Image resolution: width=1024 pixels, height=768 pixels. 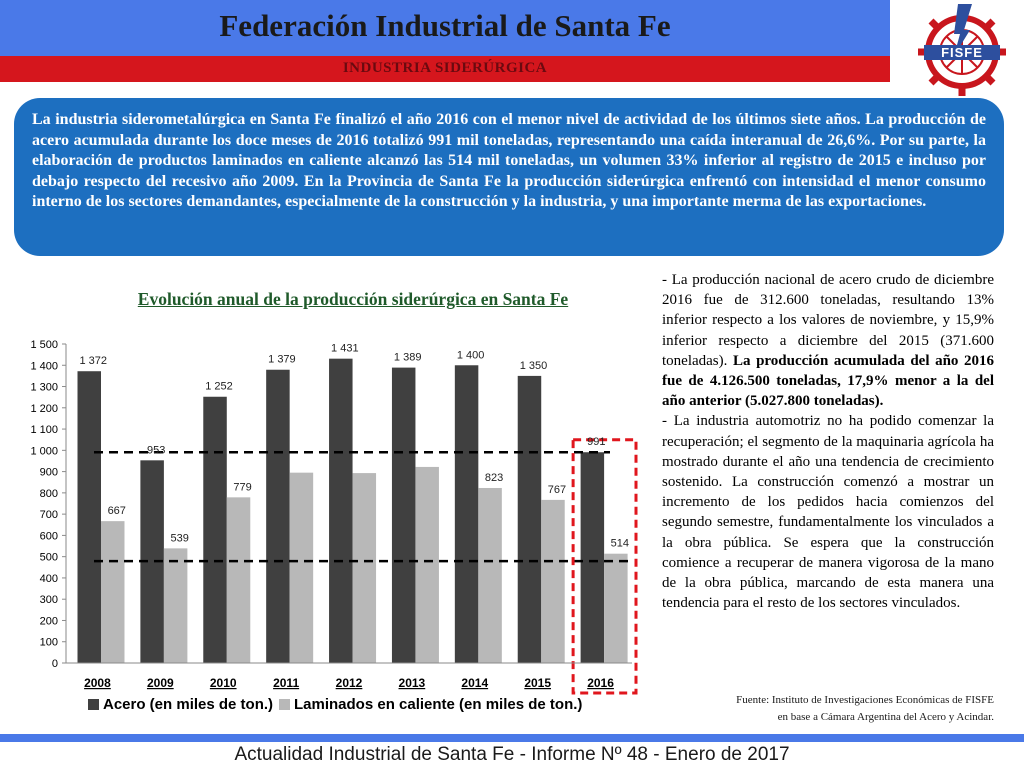 I want to click on bar-acero-2013, so click(x=403, y=515).